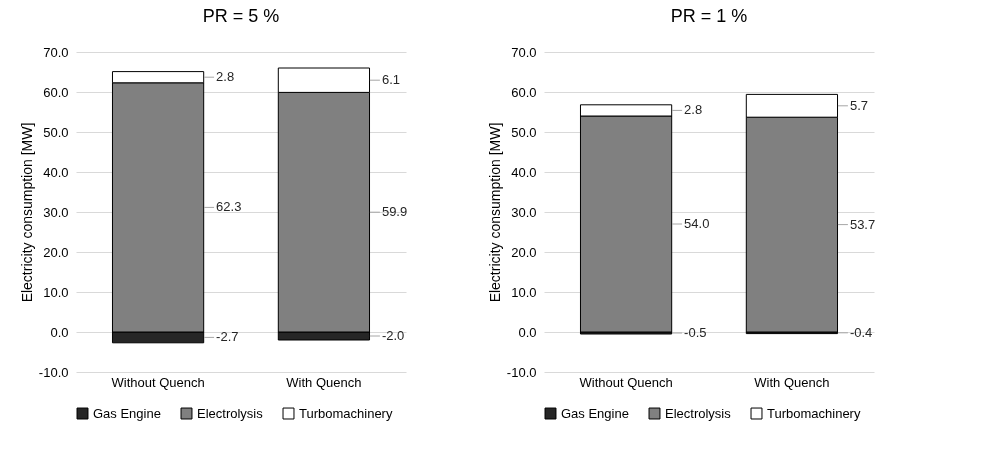 The width and height of the screenshot is (1008, 470). I want to click on data-label: 59.9, so click(394, 212).